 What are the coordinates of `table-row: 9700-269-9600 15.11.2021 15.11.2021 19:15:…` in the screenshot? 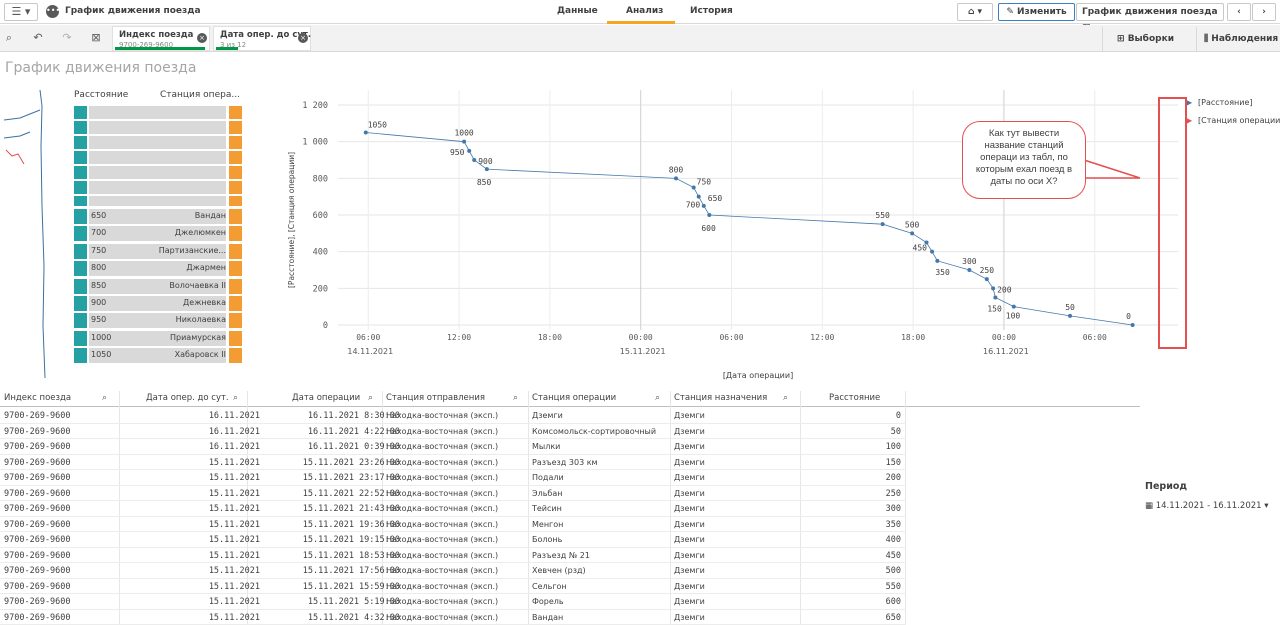 It's located at (453, 540).